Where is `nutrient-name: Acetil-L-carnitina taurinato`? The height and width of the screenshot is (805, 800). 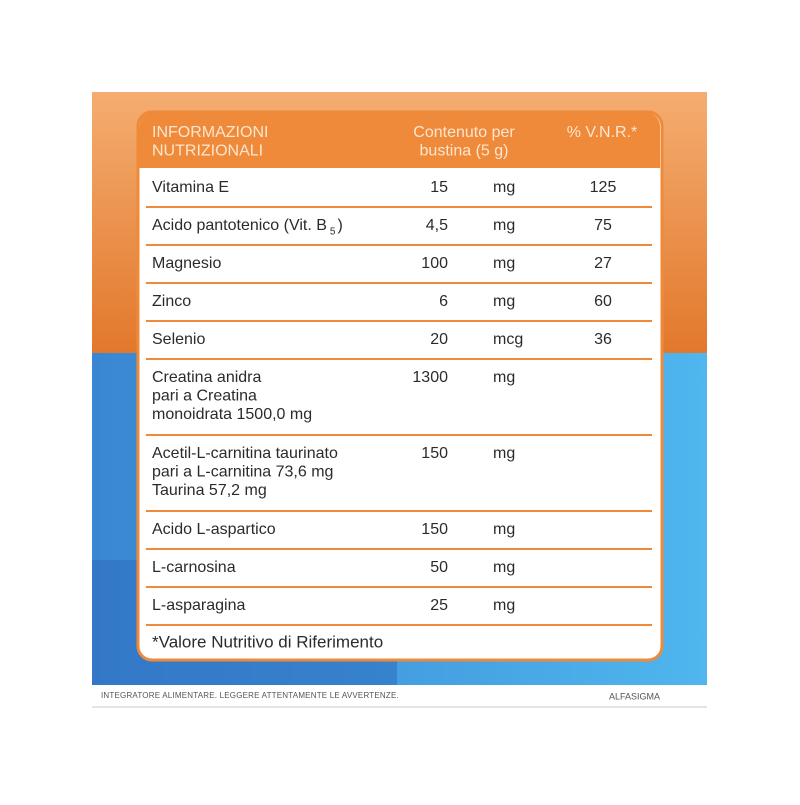 nutrient-name: Acetil-L-carnitina taurinato is located at coordinates (245, 453).